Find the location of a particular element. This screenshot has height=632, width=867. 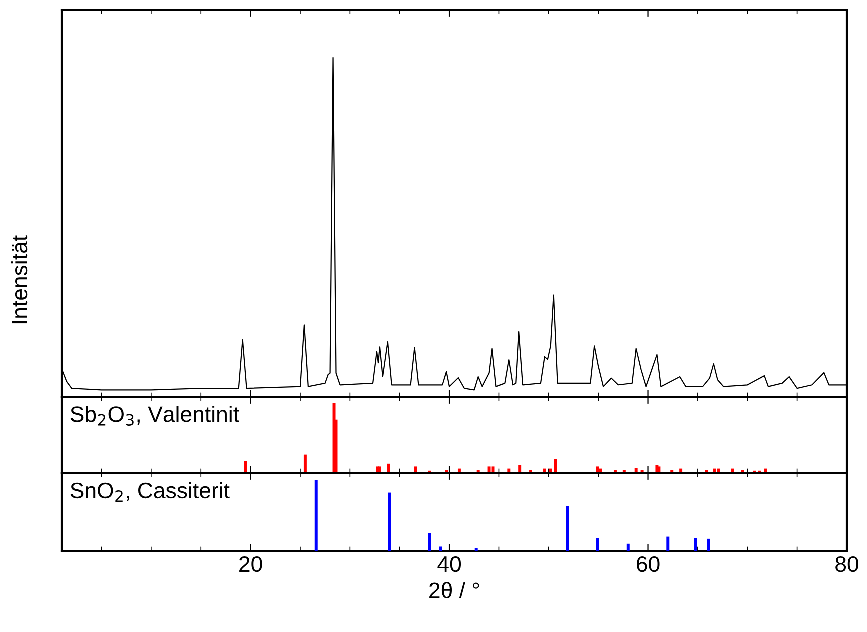

x-tick-label: 20 is located at coordinates (251, 564).